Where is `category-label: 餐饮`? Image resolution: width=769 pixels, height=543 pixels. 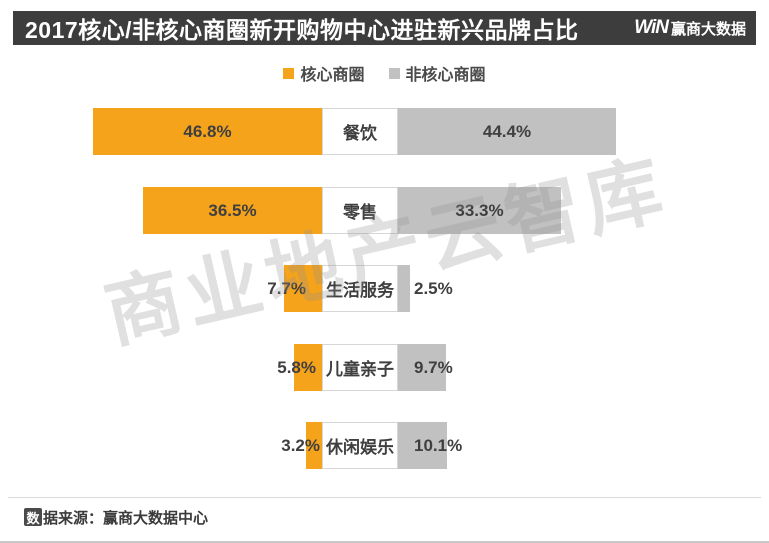 category-label: 餐饮 is located at coordinates (360, 131).